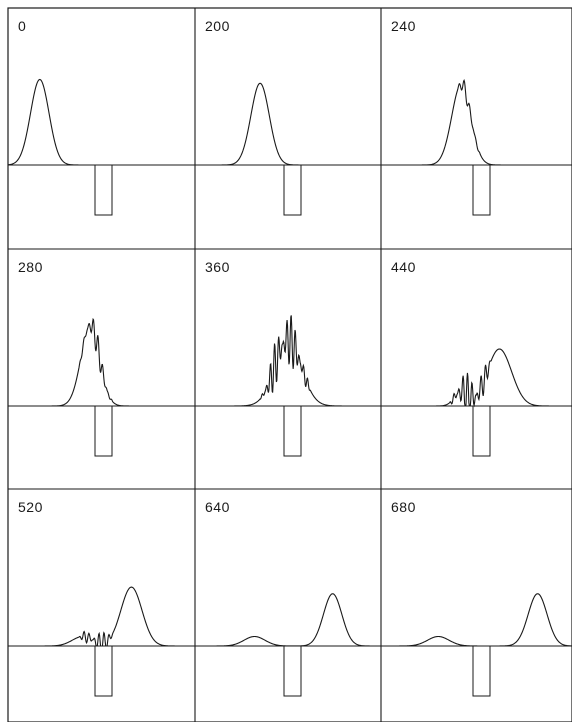 The height and width of the screenshot is (722, 572). I want to click on panel-label: 680, so click(403, 507).